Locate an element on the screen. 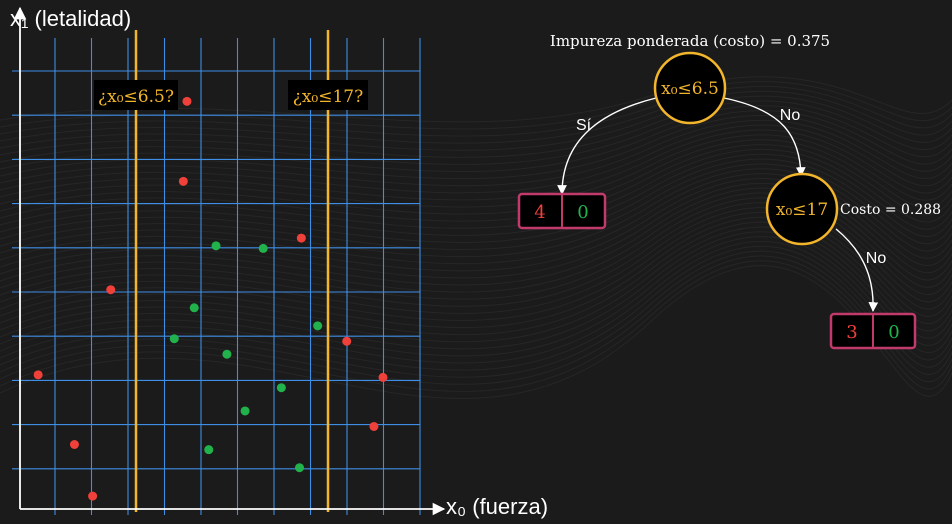 The height and width of the screenshot is (524, 952). leaf-2-green-count: 0 is located at coordinates (893, 332).